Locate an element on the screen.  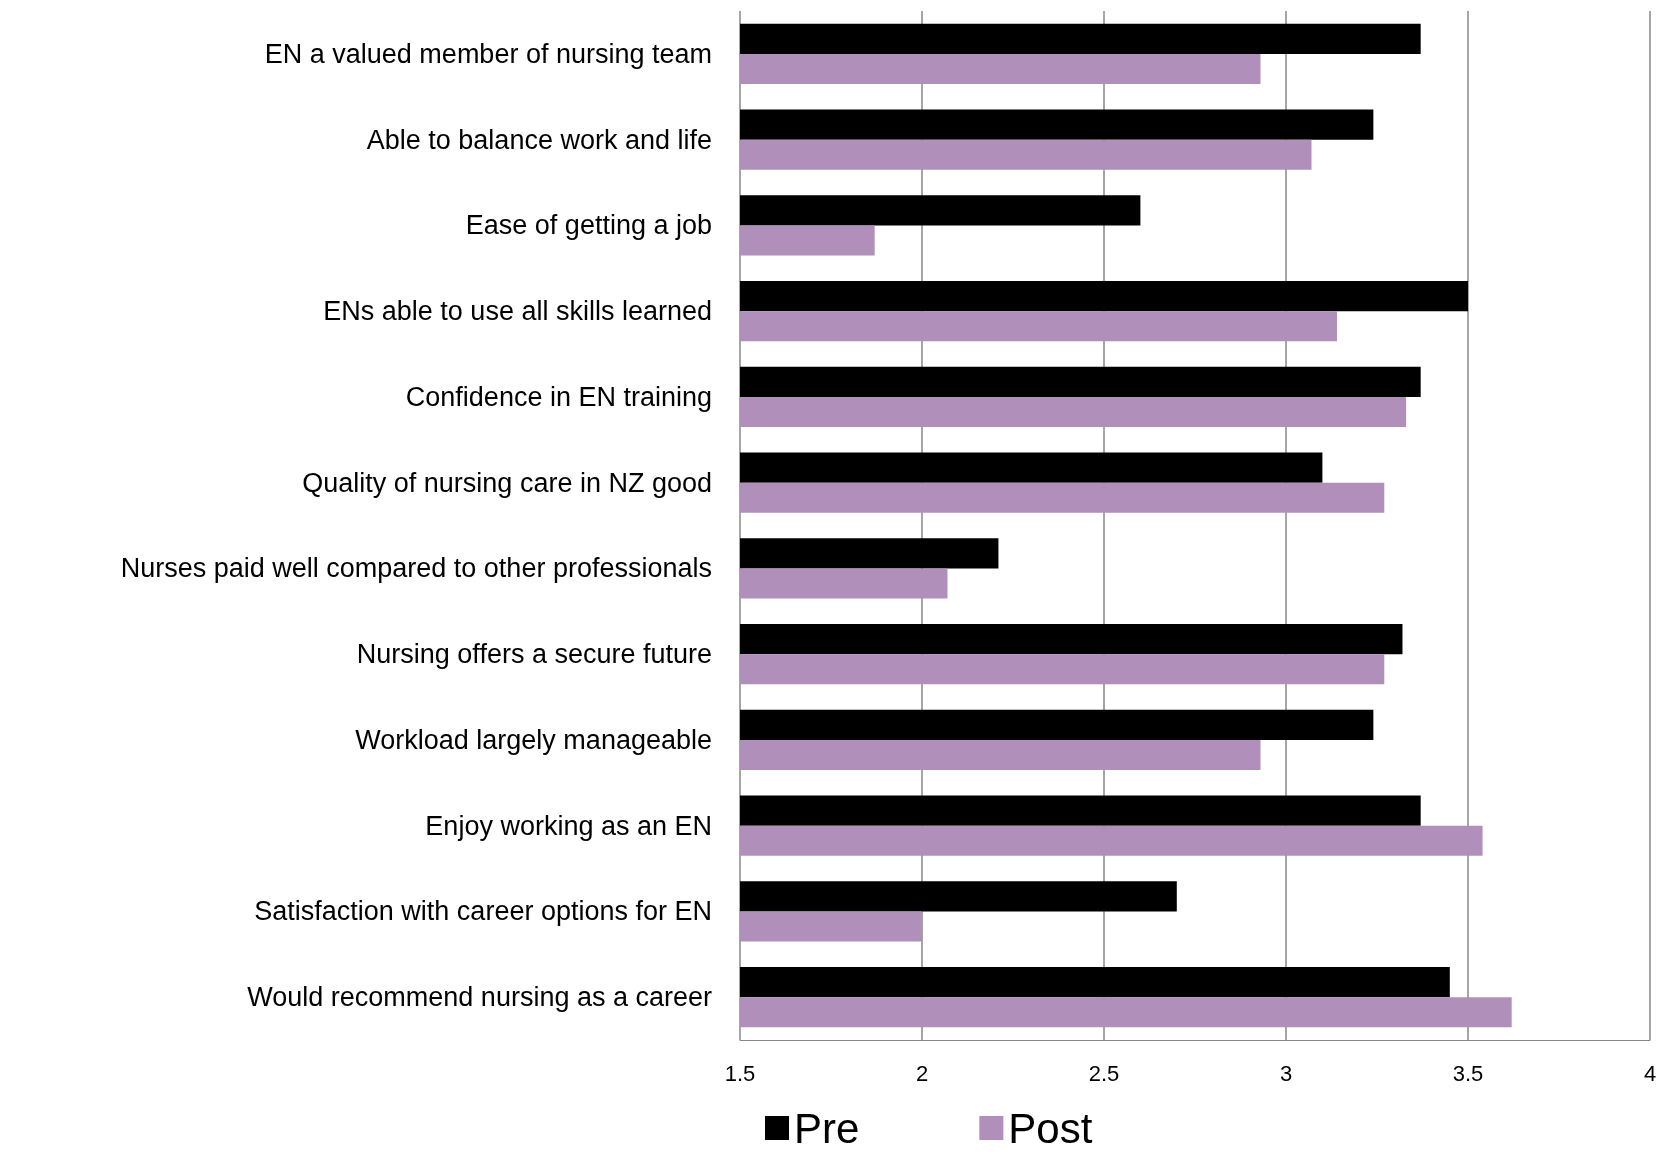
y-tick-label: Able to balance work and life is located at coordinates (539, 139).